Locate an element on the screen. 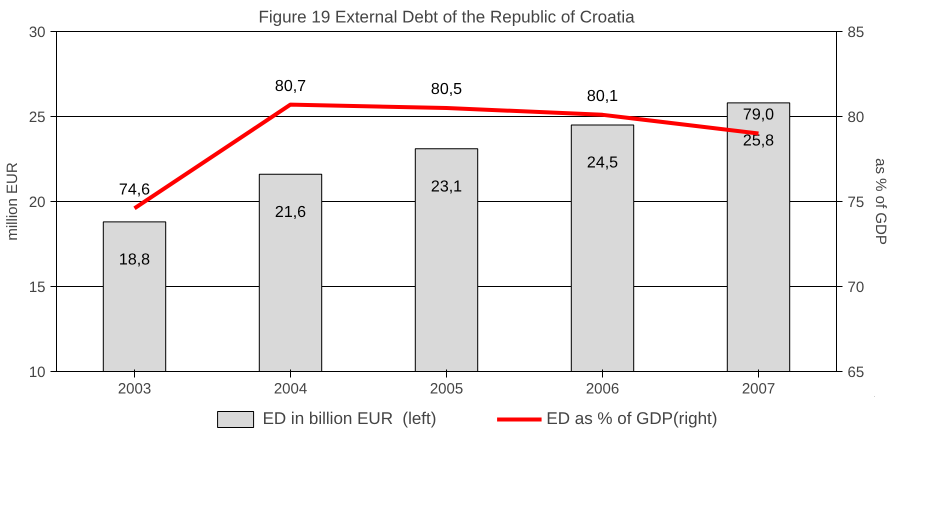 The image size is (947, 520). y-tick-label: 15 is located at coordinates (37, 287).